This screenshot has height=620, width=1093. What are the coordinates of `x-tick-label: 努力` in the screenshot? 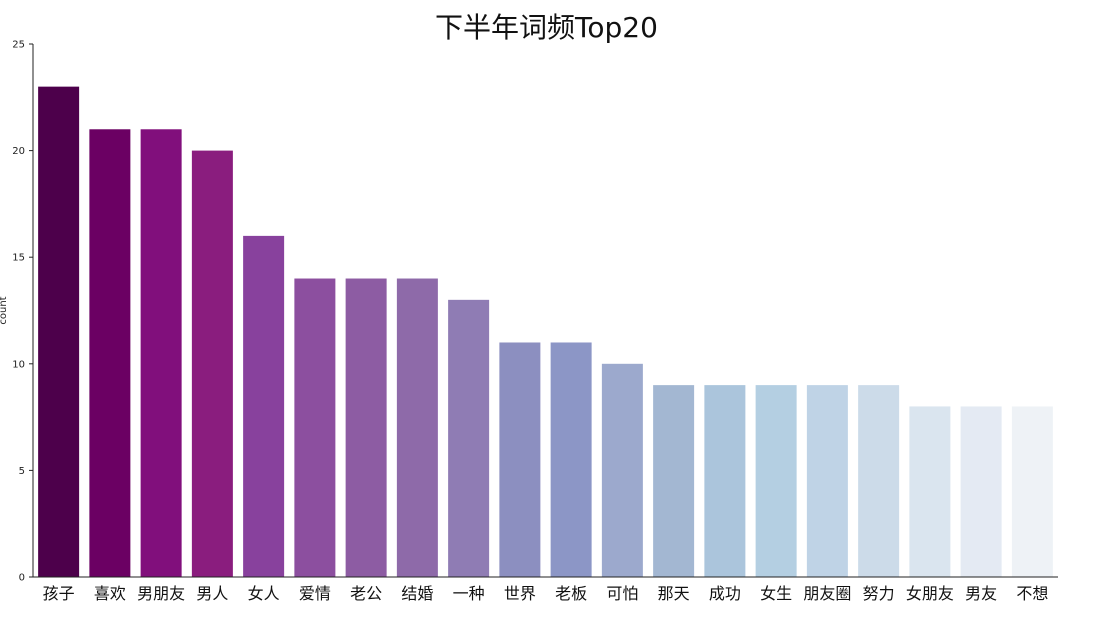 It's located at (879, 593).